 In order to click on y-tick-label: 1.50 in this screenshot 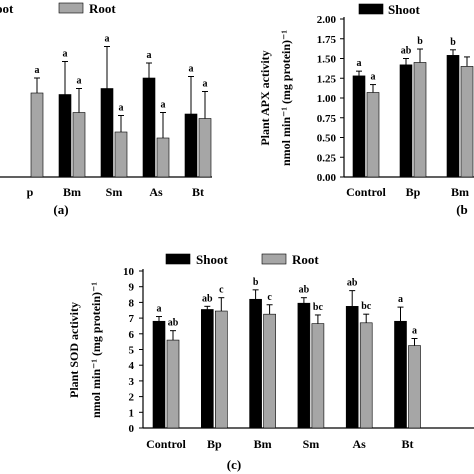, I will do `click(327, 60)`.